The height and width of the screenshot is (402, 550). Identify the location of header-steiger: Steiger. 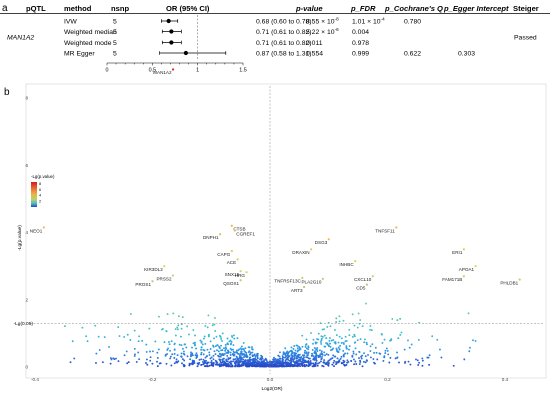
(526, 8).